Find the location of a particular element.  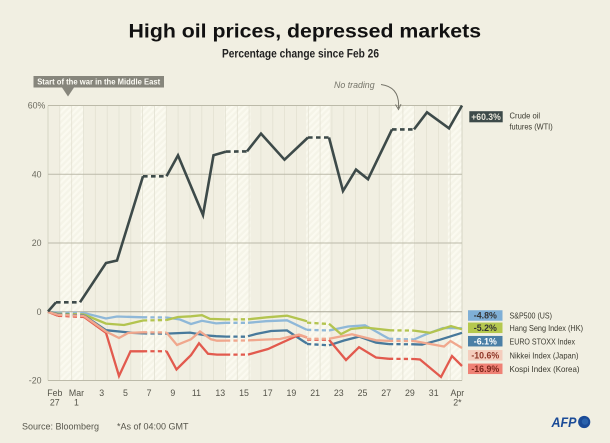

svg-text: +60.3% is located at coordinates (486, 117).